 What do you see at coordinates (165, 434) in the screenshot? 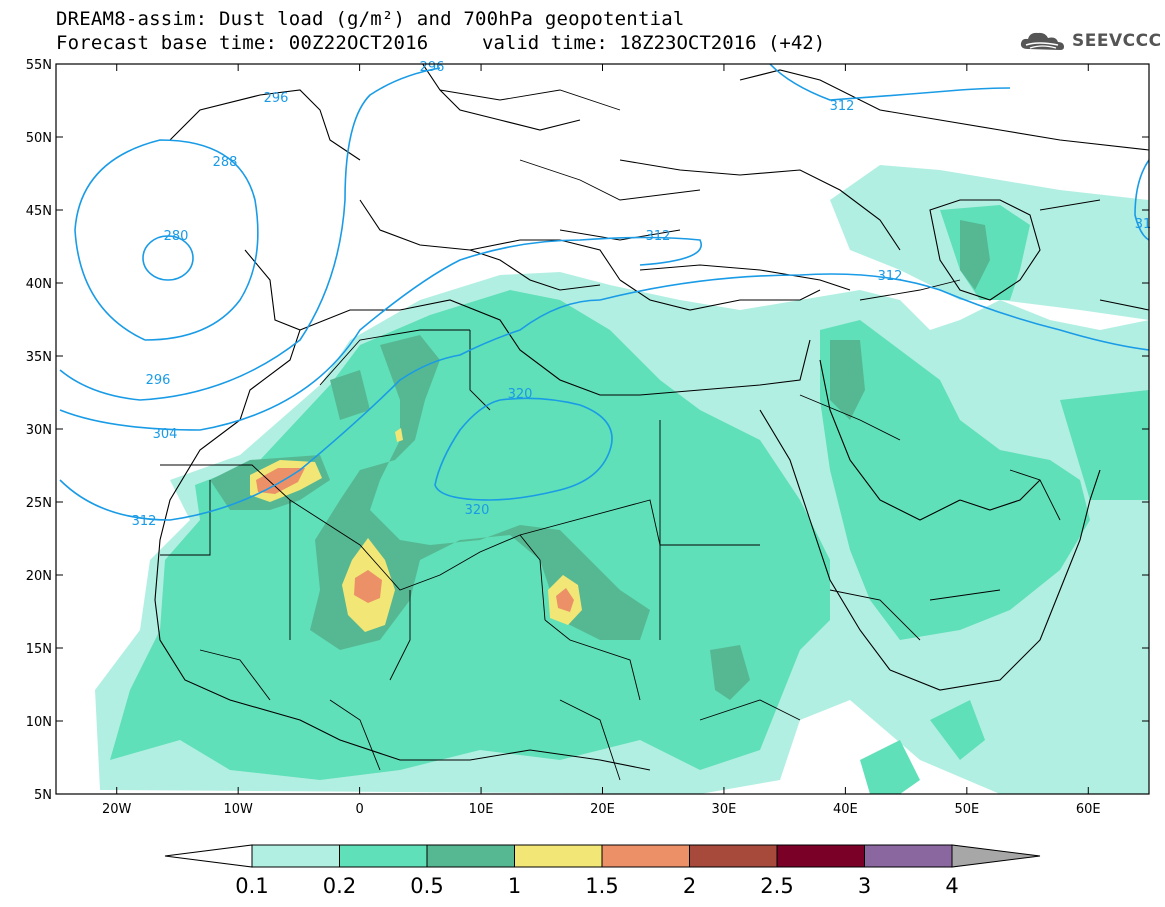
I see `contour-label: 304` at bounding box center [165, 434].